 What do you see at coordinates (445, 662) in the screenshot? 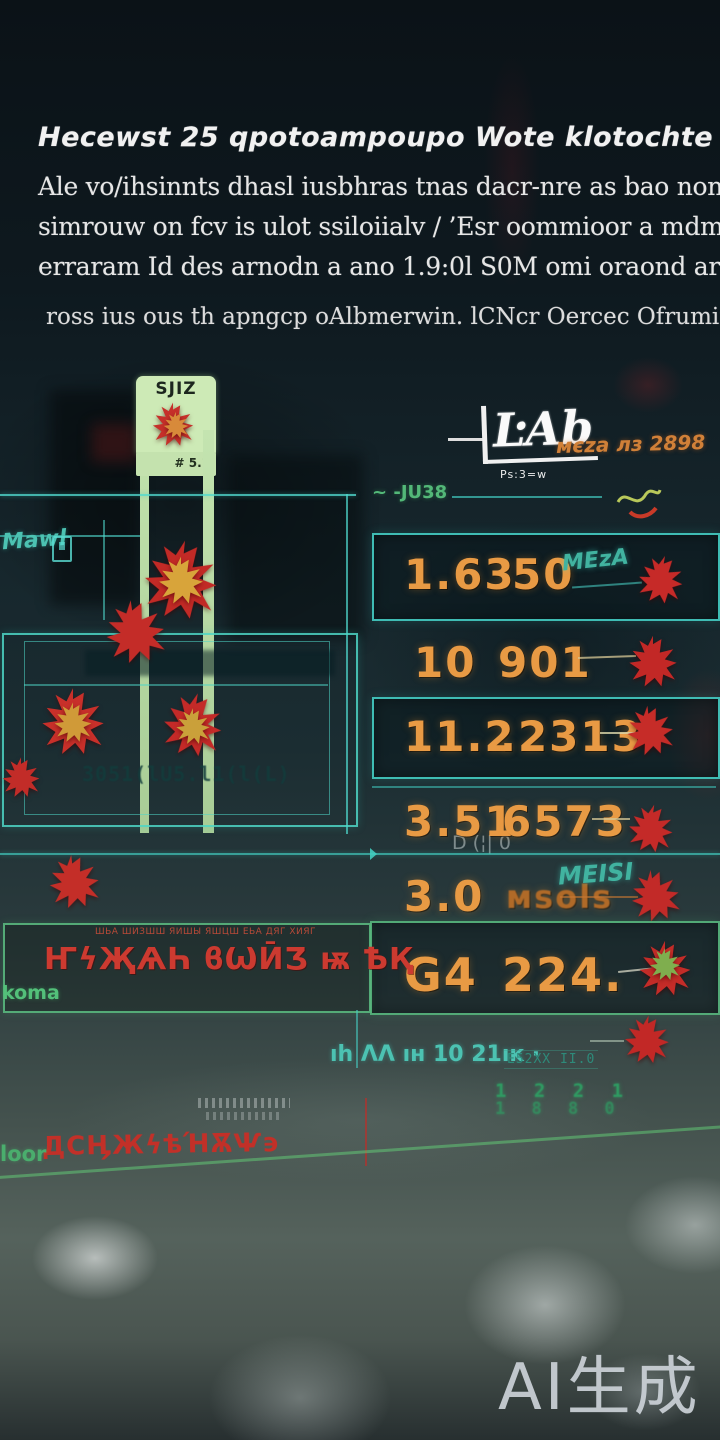
I see `stat-value-primary: 10` at bounding box center [445, 662].